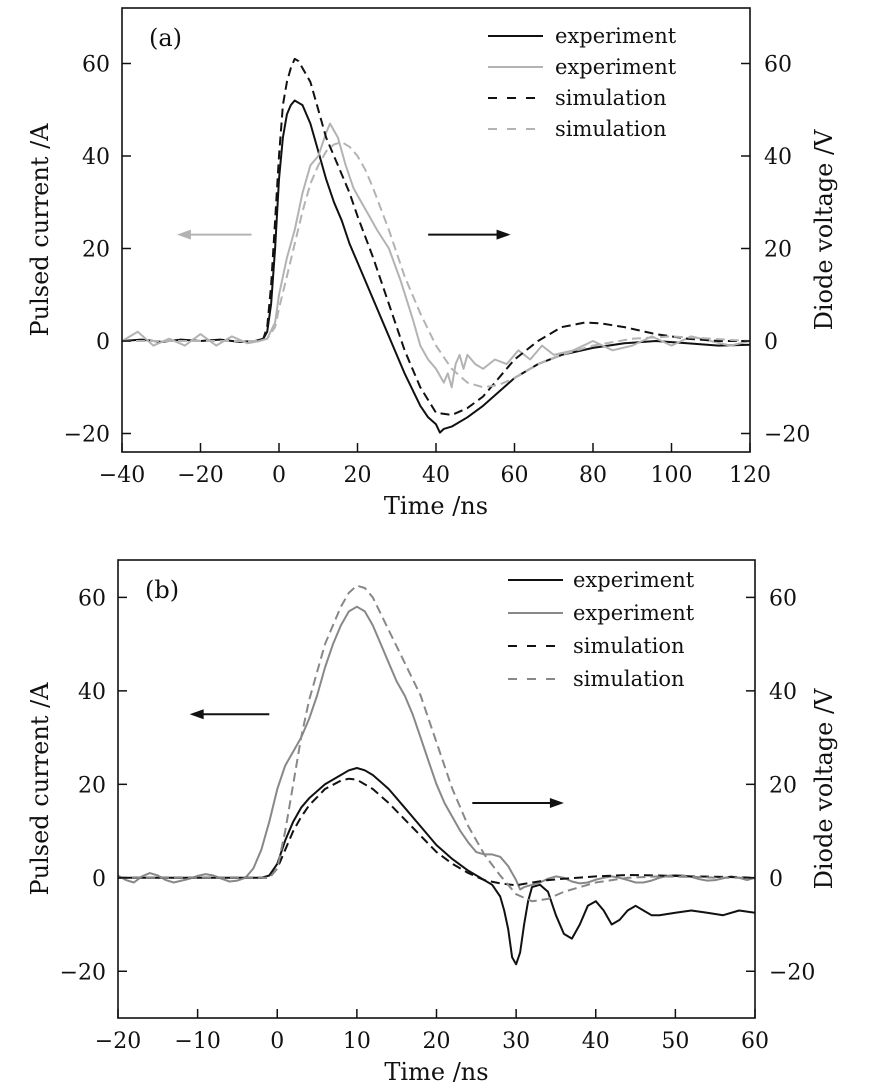 The width and height of the screenshot is (872, 1091). Describe the element at coordinates (778, 157) in the screenshot. I see `panel-a-right-y-tick-label: 40` at that location.